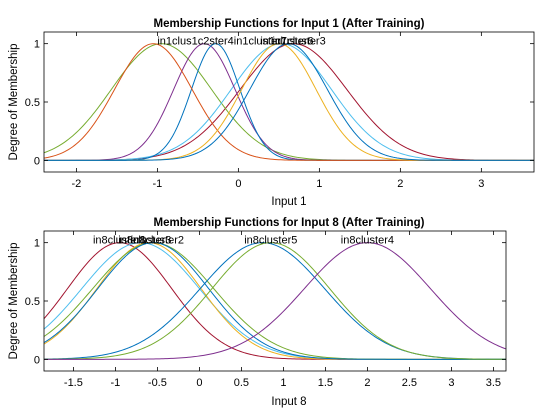 This screenshot has width=560, height=420. What do you see at coordinates (157, 241) in the screenshot?
I see `mf-label-2: in8cluster2` at bounding box center [157, 241].